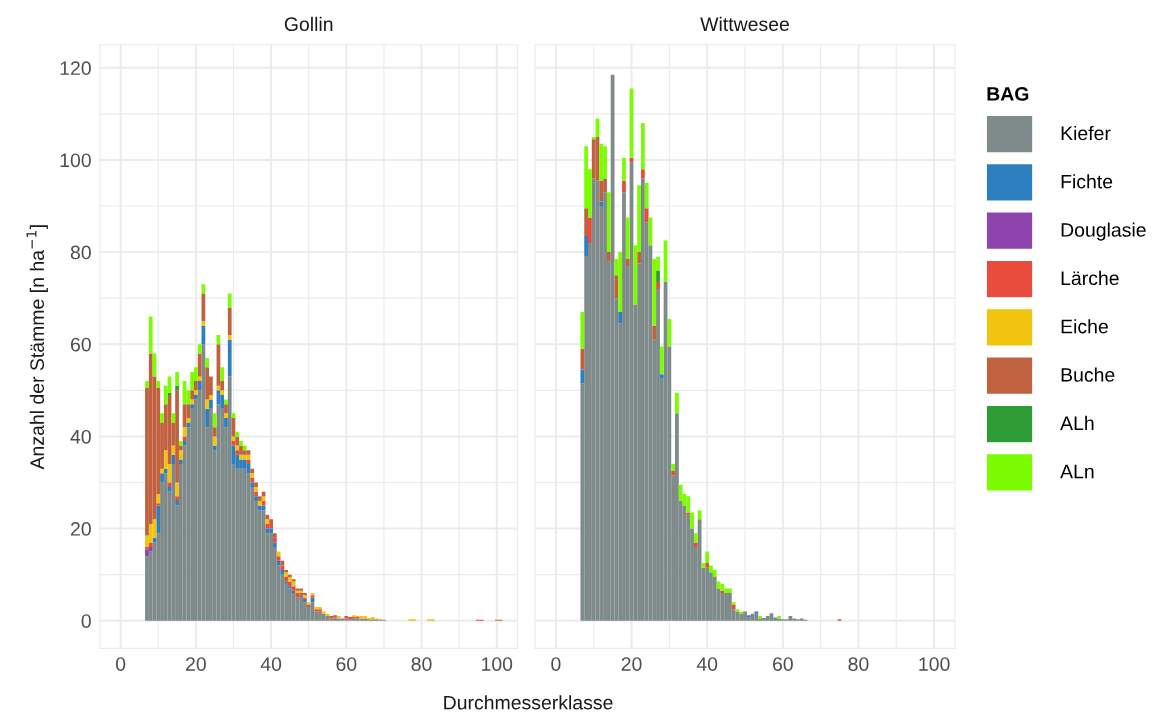 The height and width of the screenshot is (722, 1176). Describe the element at coordinates (308, 24) in the screenshot. I see `chart-title: Gollin` at that location.